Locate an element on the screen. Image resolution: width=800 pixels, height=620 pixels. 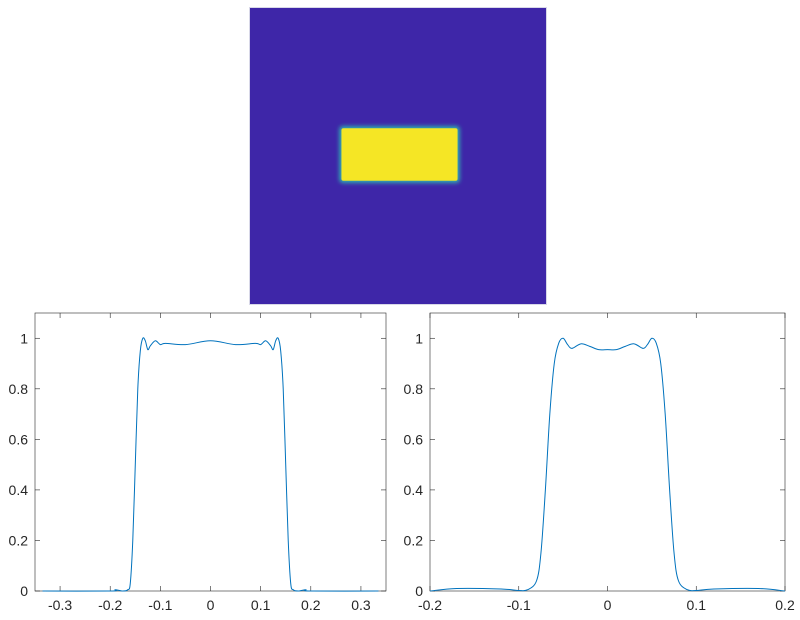
x-tick-label: 0.3 is located at coordinates (361, 605).